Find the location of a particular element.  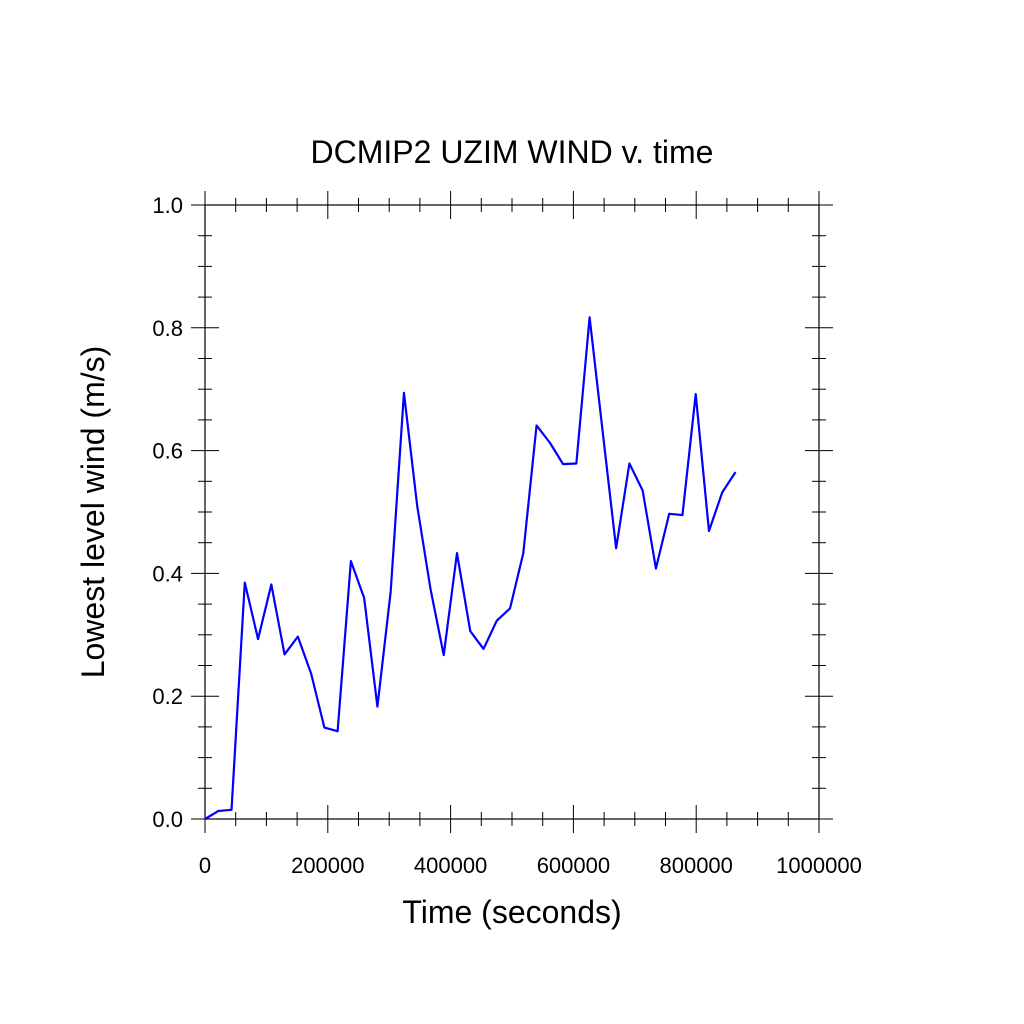

x-tick-label: 0 is located at coordinates (205, 865).